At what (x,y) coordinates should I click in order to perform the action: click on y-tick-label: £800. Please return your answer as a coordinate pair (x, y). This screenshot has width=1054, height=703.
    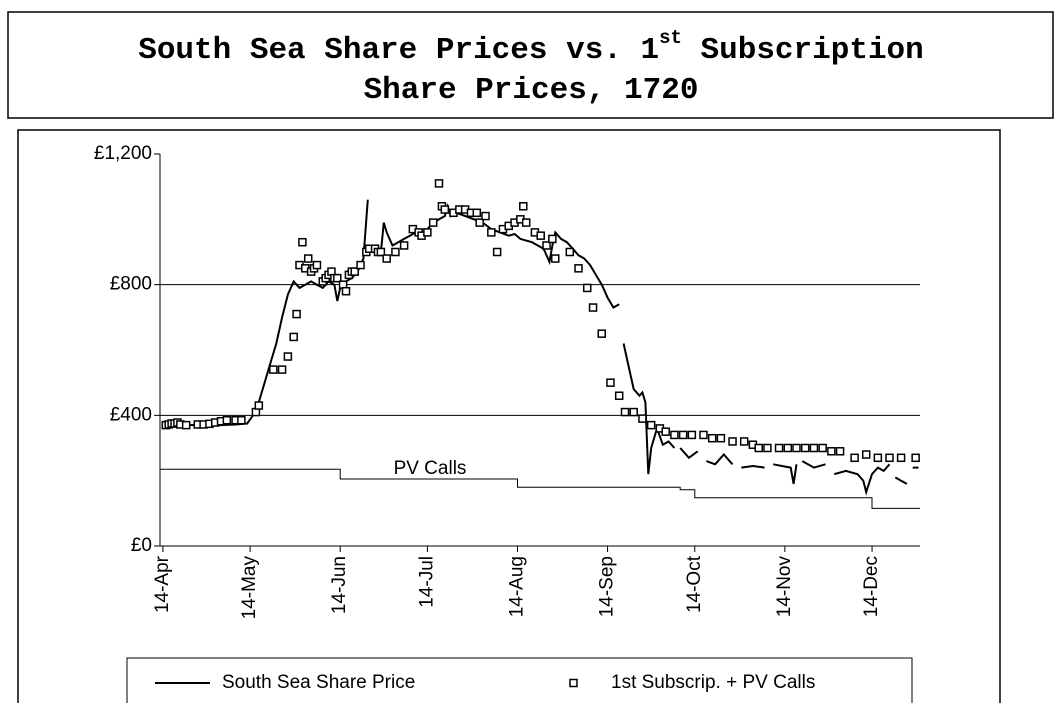
    Looking at the image, I should click on (131, 284).